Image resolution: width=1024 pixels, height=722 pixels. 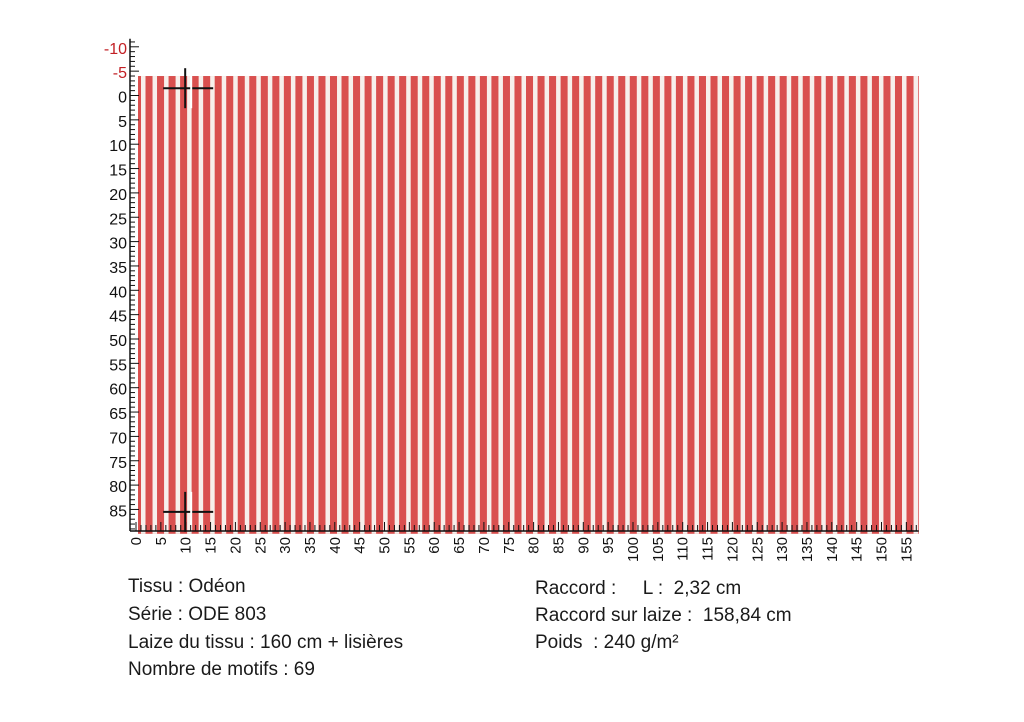 I want to click on vertical-tick-label: 0, so click(x=122, y=98).